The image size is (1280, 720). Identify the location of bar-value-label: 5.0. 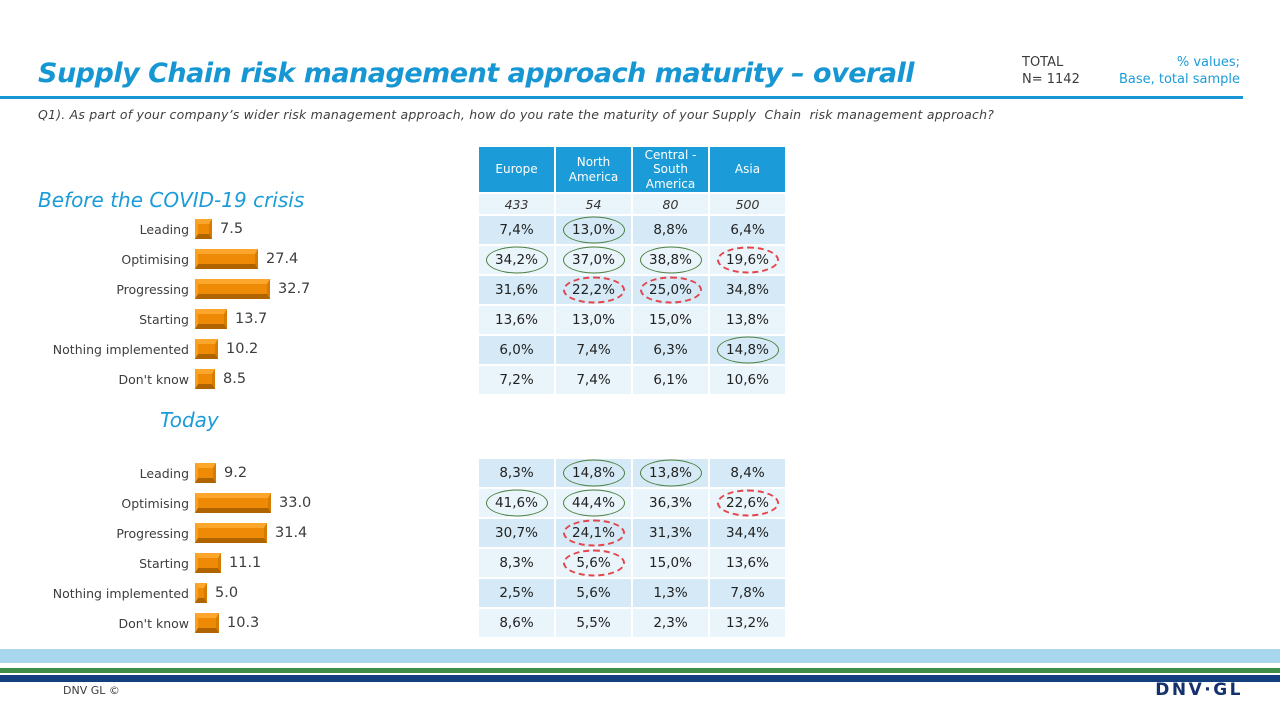
(227, 593).